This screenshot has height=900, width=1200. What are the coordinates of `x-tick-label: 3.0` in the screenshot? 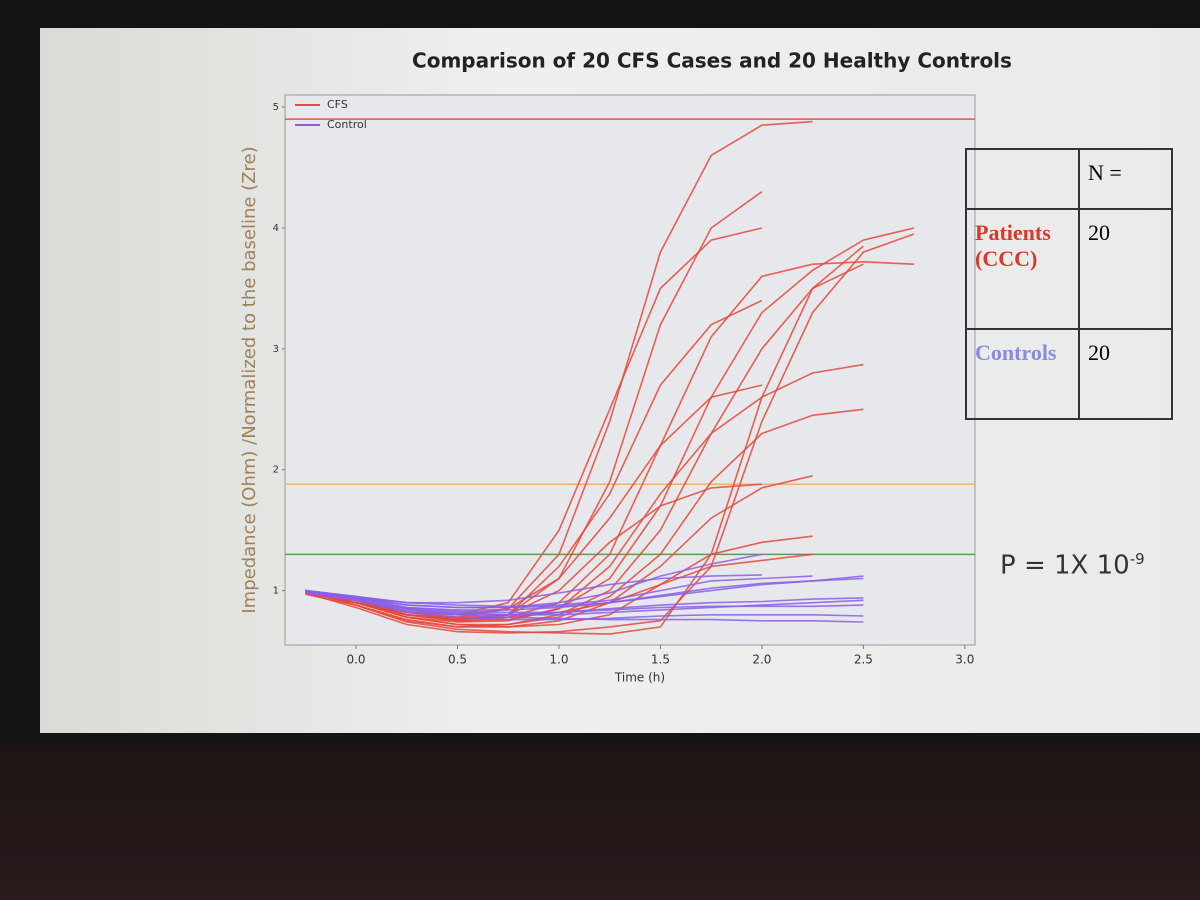 It's located at (964, 660).